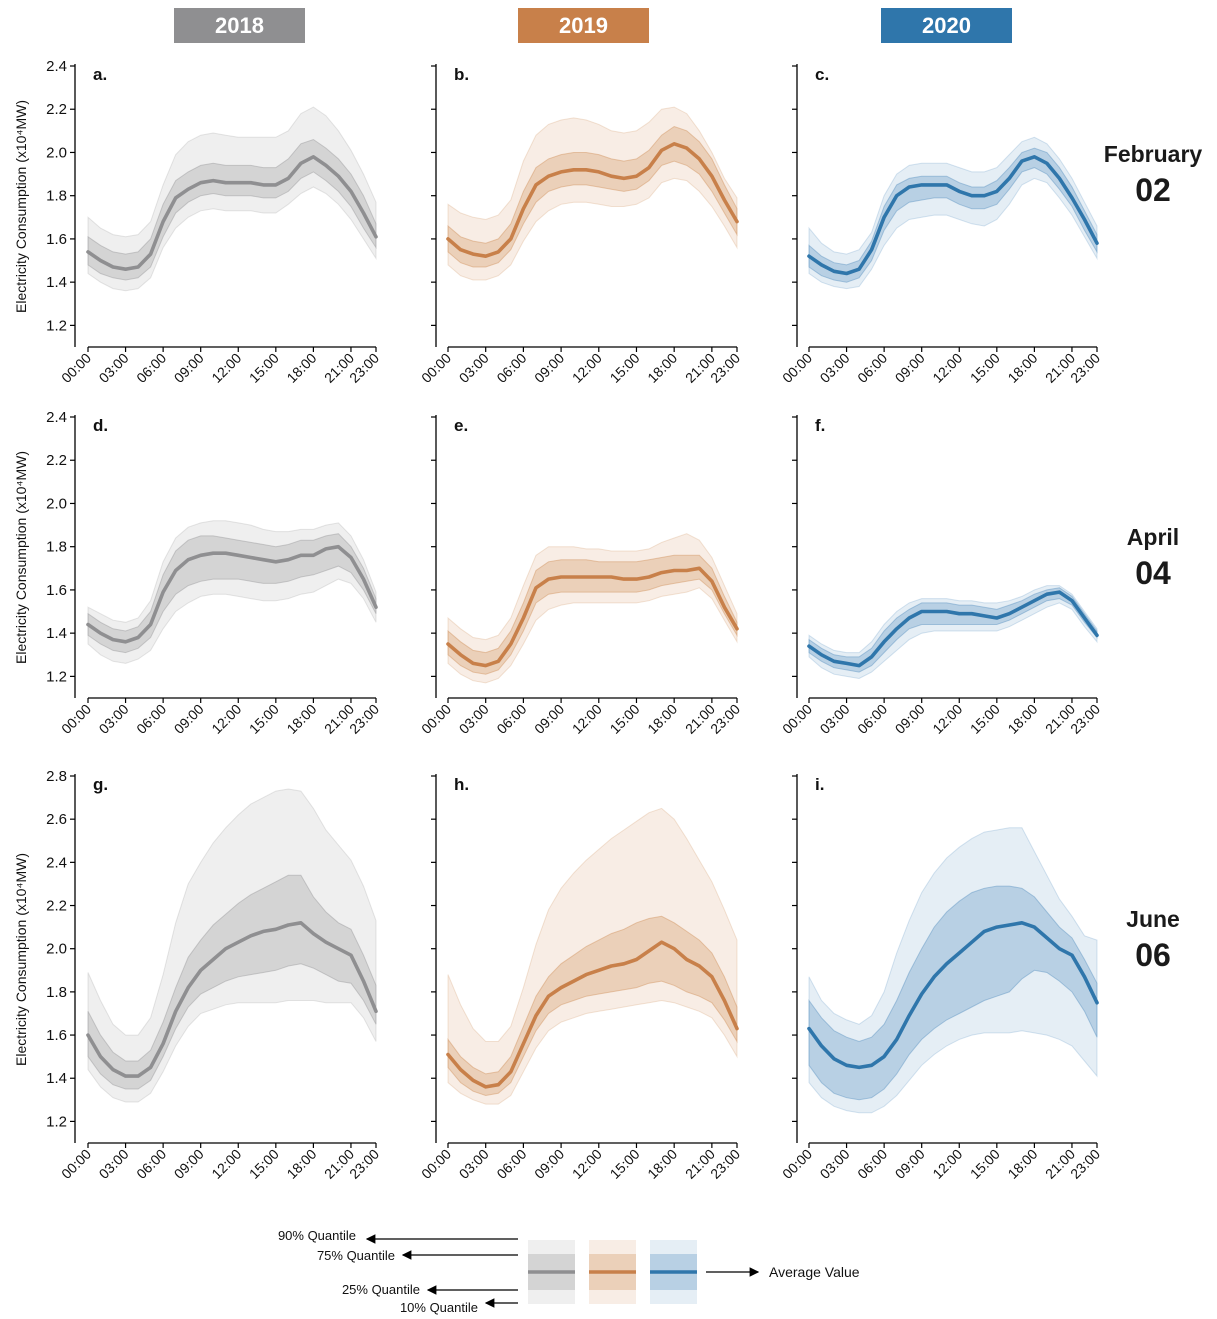 This screenshot has width=1217, height=1319. What do you see at coordinates (1153, 190) in the screenshot?
I see `month-number: 02` at bounding box center [1153, 190].